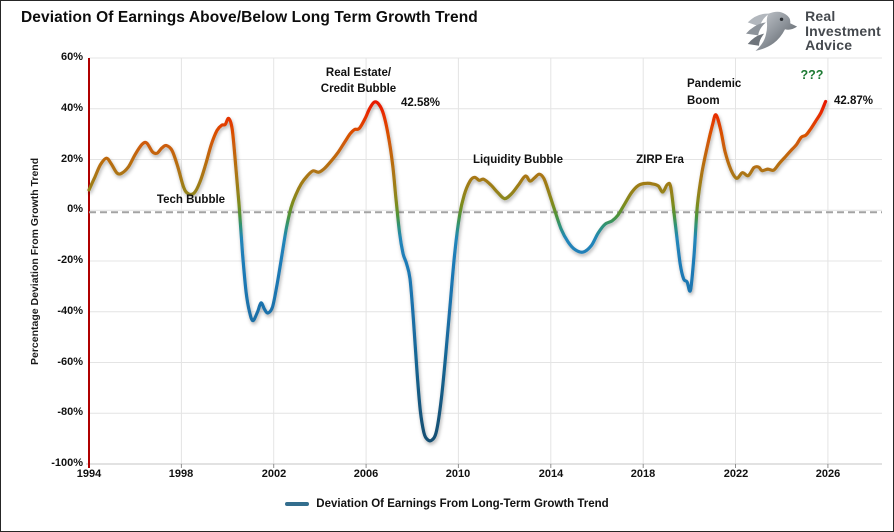 This screenshot has height=532, width=894. Describe the element at coordinates (71, 57) in the screenshot. I see `y-tick-label: 60%` at that location.